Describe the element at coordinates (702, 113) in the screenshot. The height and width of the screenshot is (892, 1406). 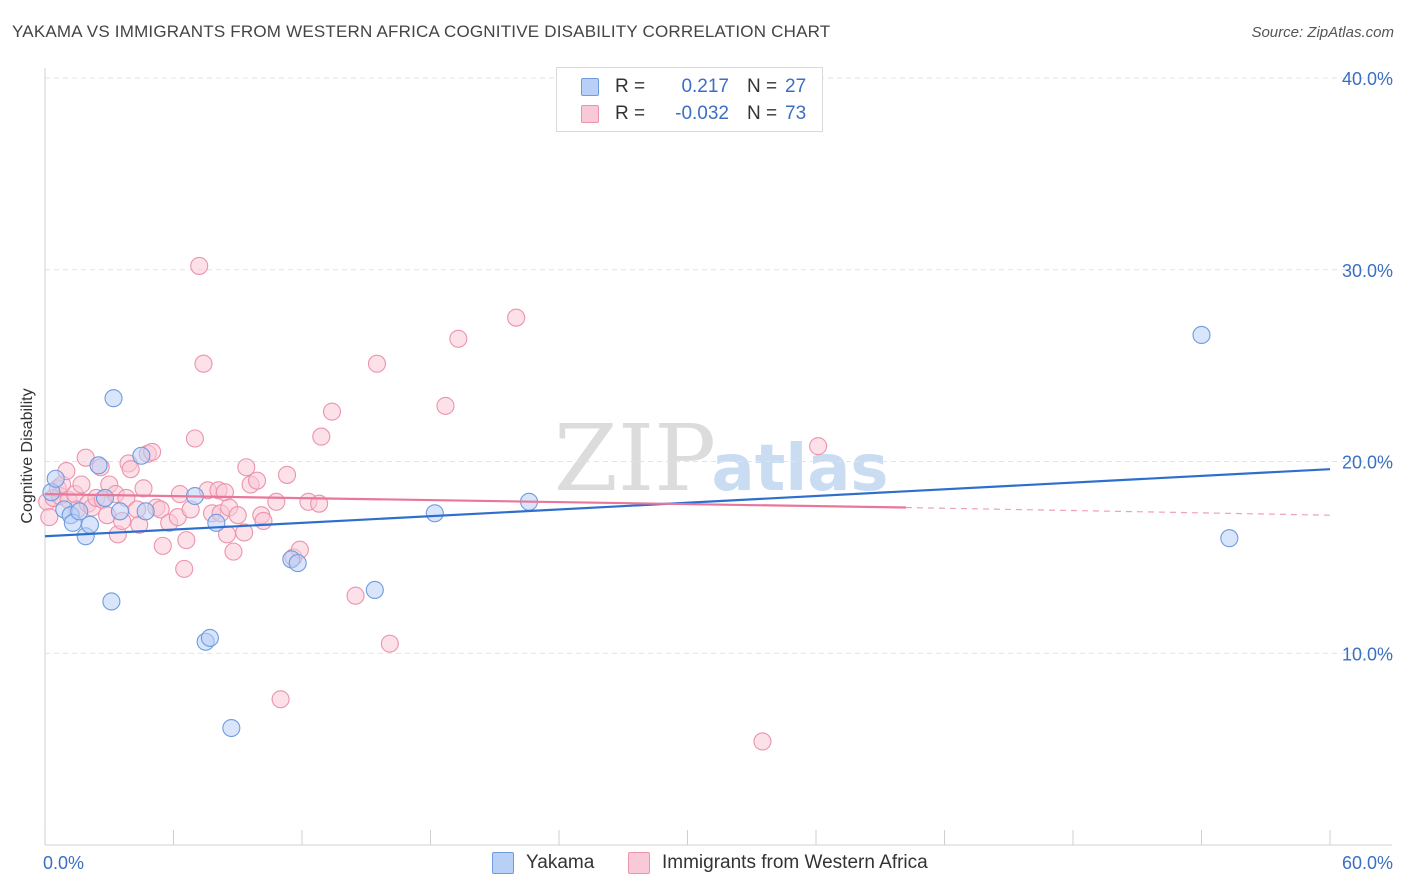
I see `legend-r-value-immigrants: -0.032` at that location.